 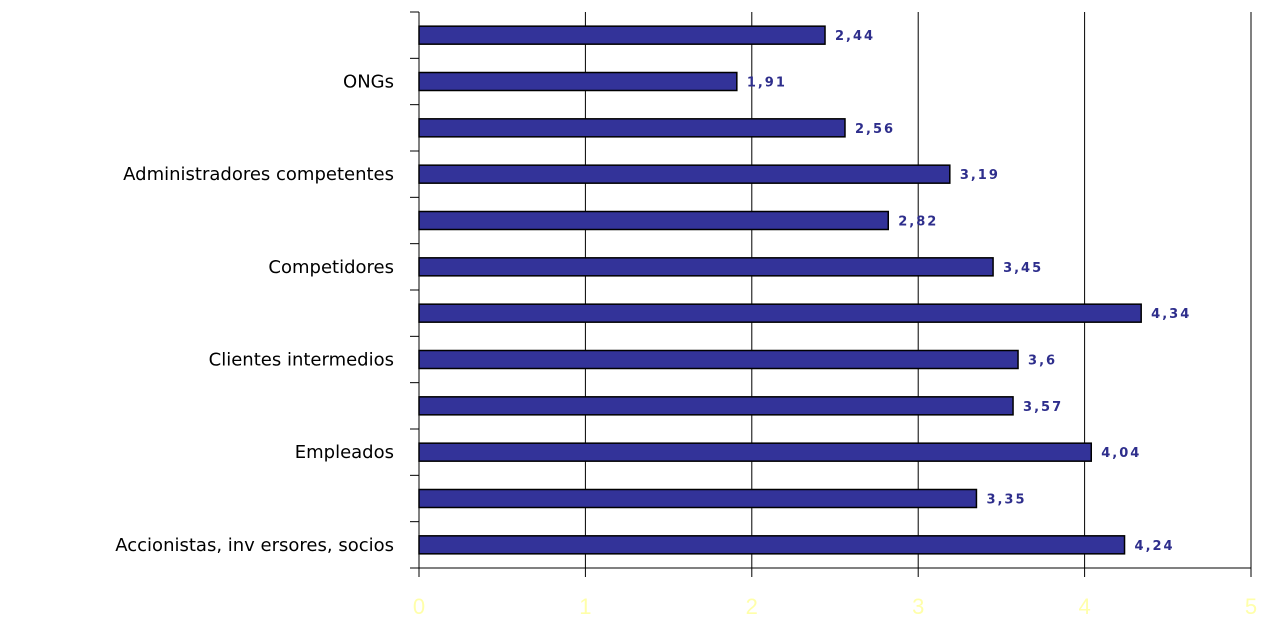 What do you see at coordinates (1023, 268) in the screenshot?
I see `value-label: 3,45` at bounding box center [1023, 268].